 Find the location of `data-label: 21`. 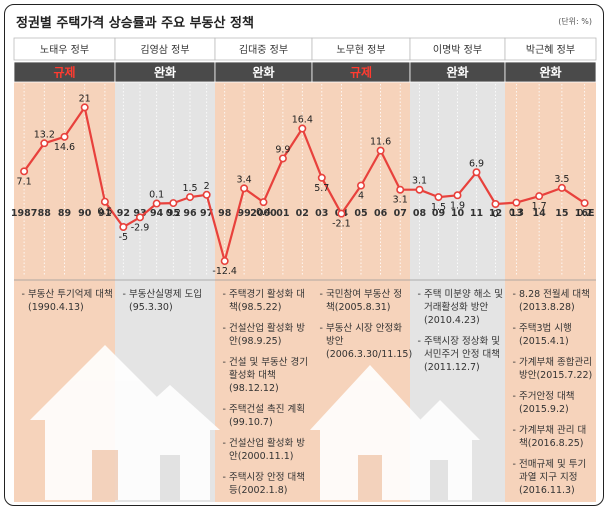

data-label: 21 is located at coordinates (85, 98).